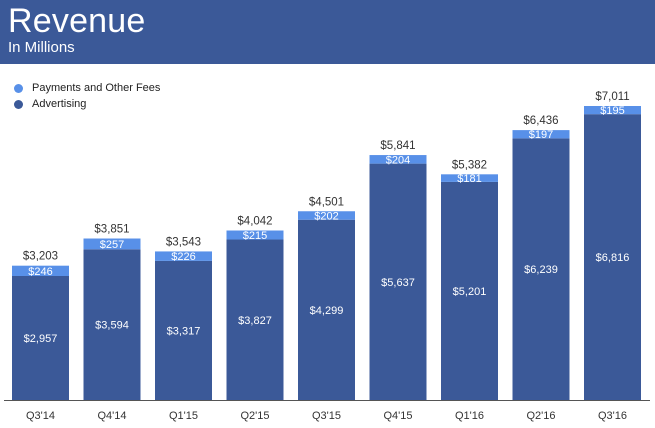 Image resolution: width=655 pixels, height=428 pixels. Describe the element at coordinates (111, 230) in the screenshot. I see `data-label-total: $3,851` at that location.